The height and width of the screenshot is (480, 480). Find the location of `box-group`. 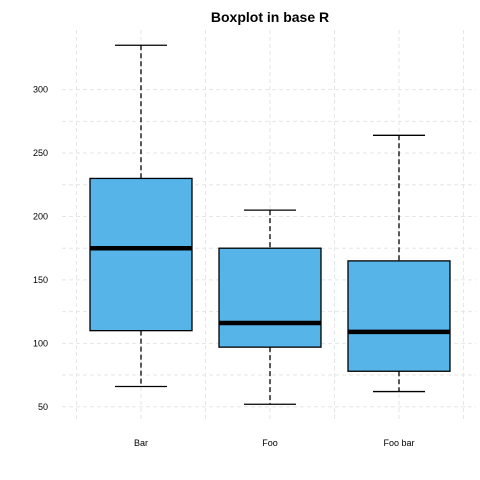

box-group is located at coordinates (270, 307).